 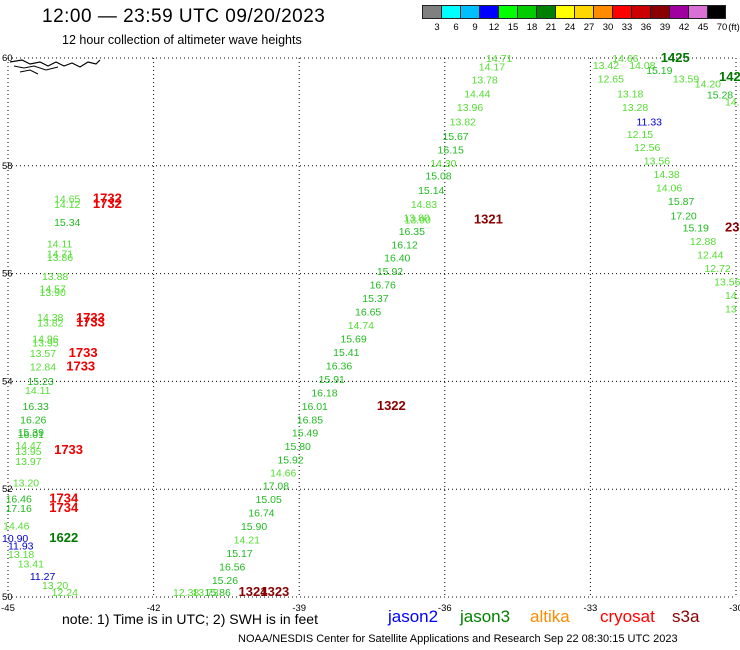 I want to click on mission-altika: altika, so click(x=550, y=616).